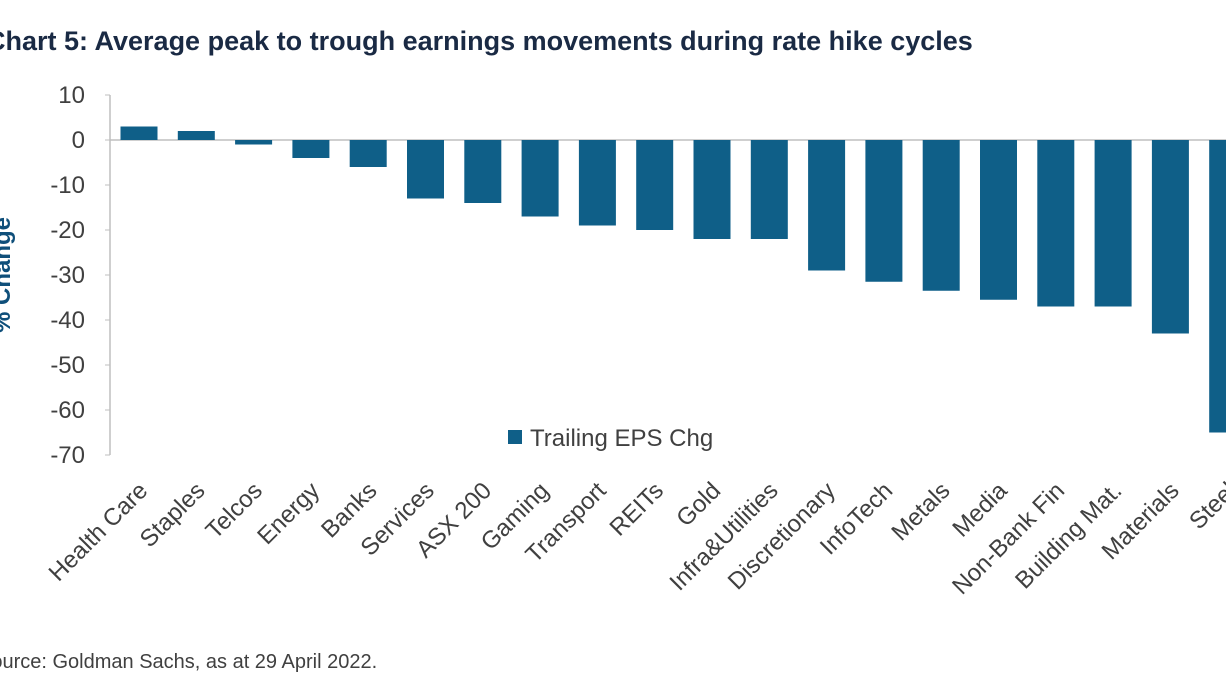 The image size is (1226, 690). What do you see at coordinates (67, 185) in the screenshot?
I see `y-tick-label: -10` at bounding box center [67, 185].